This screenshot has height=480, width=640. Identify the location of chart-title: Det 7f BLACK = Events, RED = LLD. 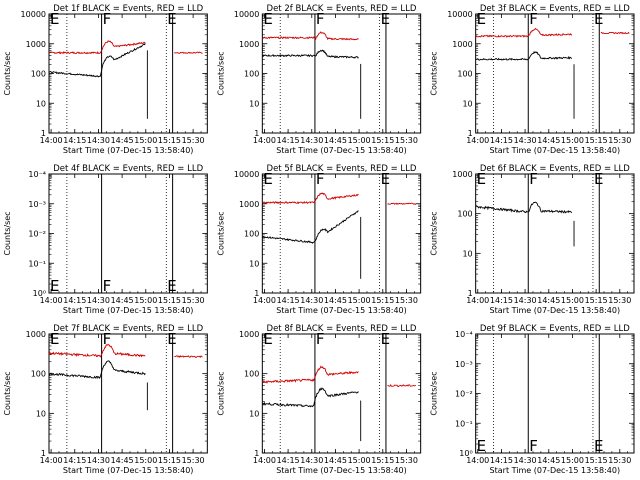
(128, 329).